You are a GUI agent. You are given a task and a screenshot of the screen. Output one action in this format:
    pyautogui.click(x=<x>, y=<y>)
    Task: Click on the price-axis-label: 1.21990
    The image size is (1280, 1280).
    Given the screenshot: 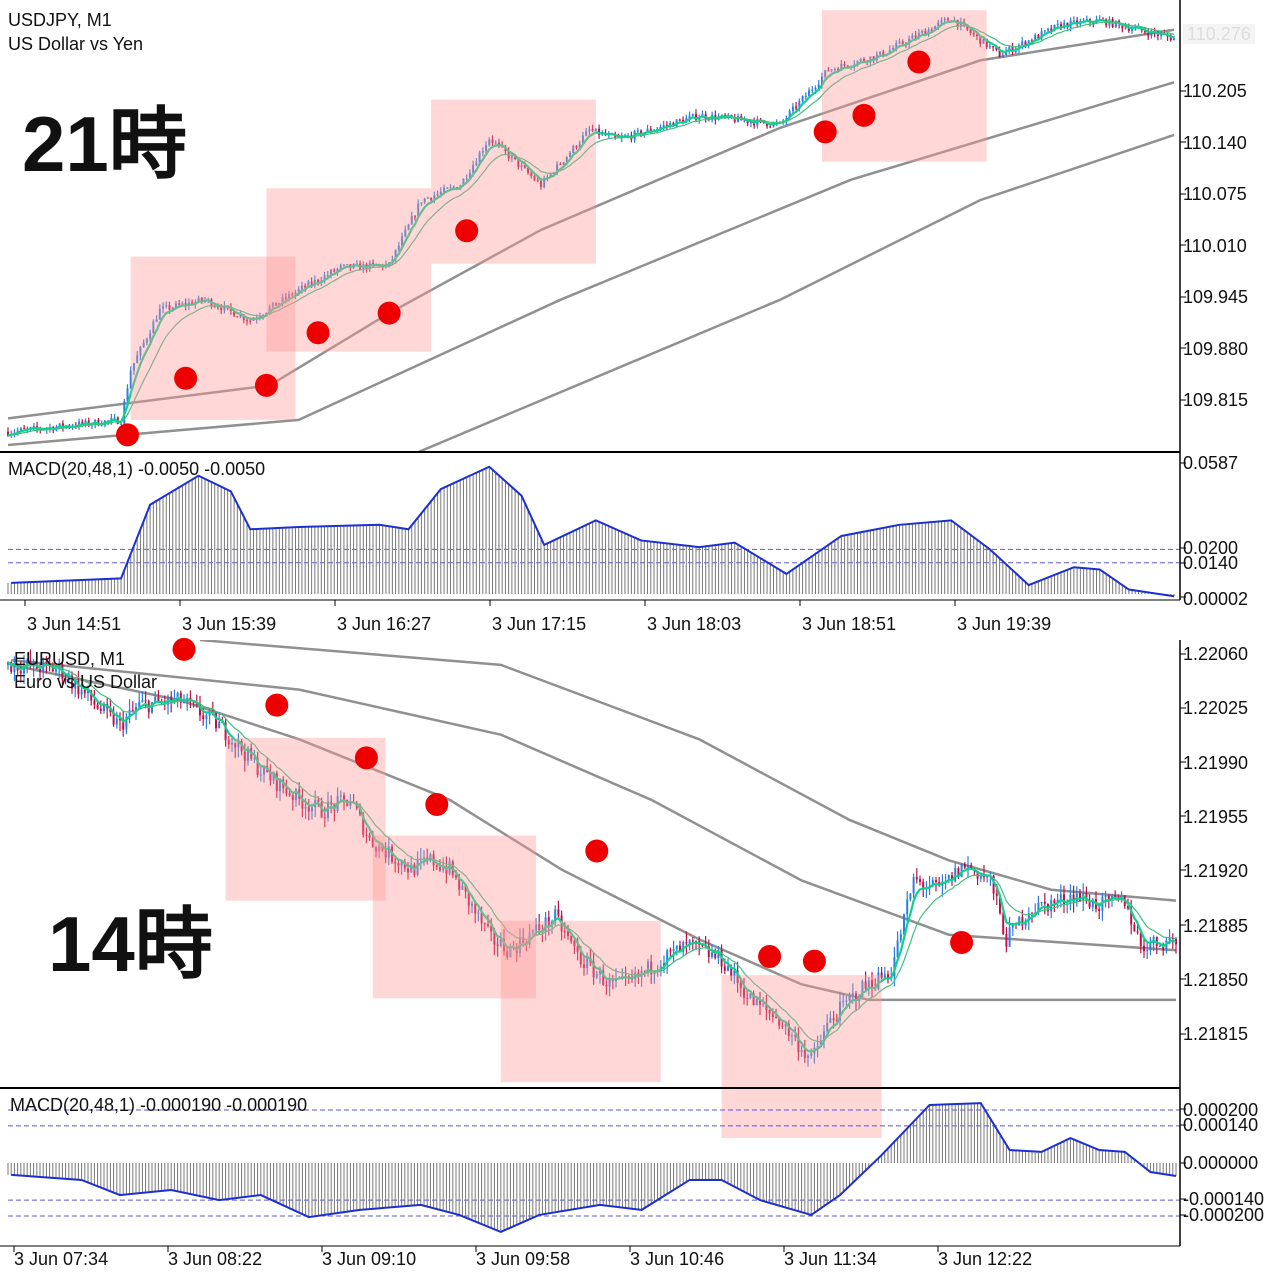 What is the action you would take?
    pyautogui.click(x=1216, y=762)
    